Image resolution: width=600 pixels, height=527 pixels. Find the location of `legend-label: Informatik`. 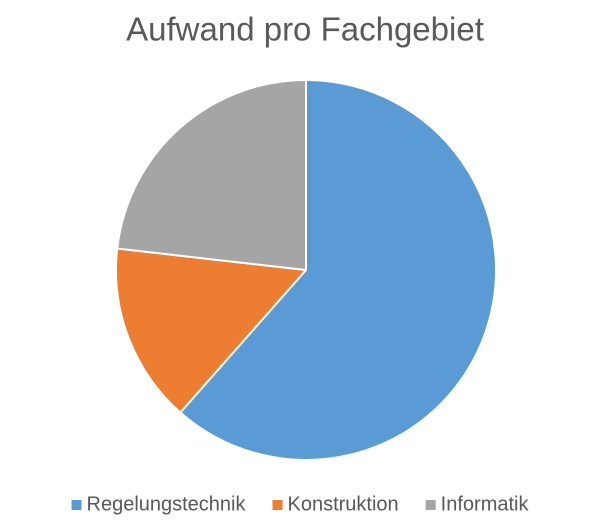

legend-label: Informatik is located at coordinates (485, 504).